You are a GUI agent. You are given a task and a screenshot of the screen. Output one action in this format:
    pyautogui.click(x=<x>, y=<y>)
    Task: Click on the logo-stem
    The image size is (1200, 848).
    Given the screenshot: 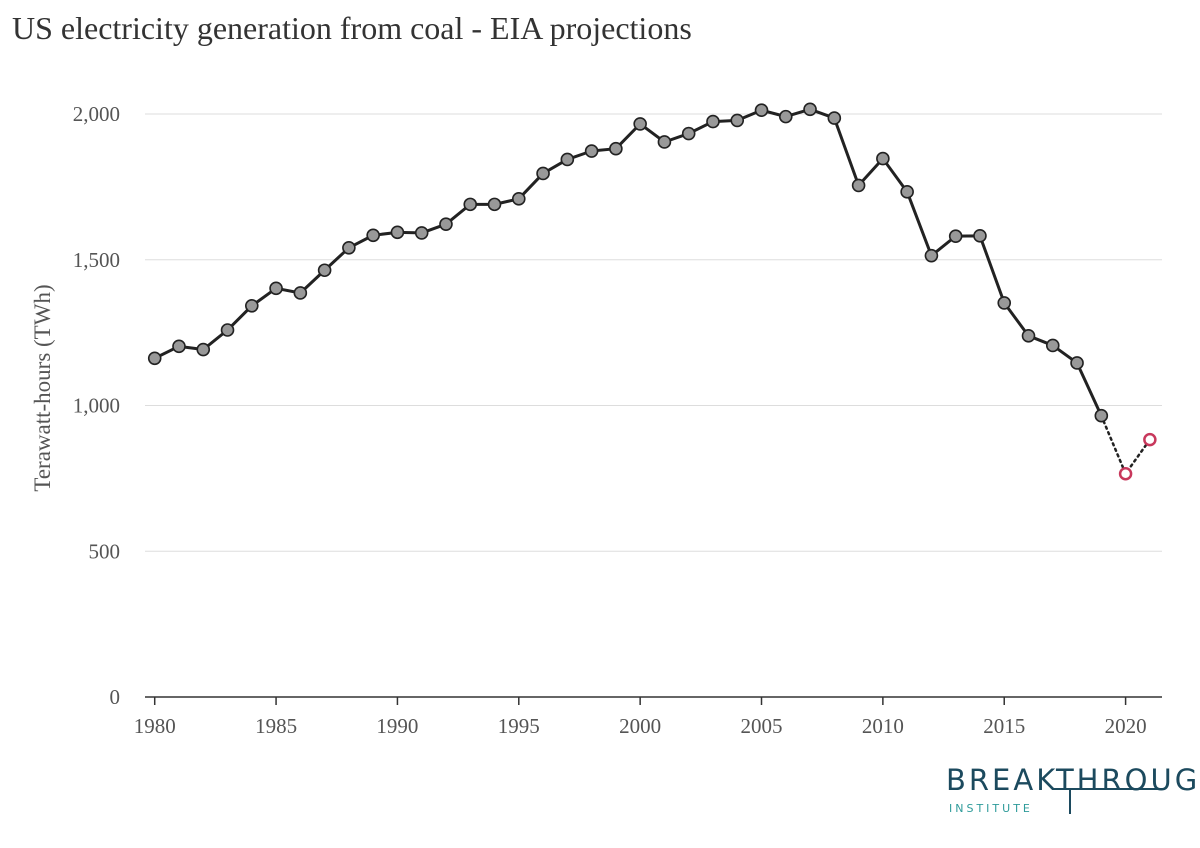 What is the action you would take?
    pyautogui.click(x=1070, y=801)
    